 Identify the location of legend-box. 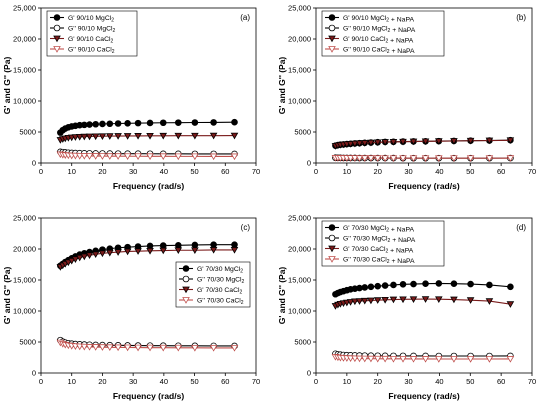
(383, 243).